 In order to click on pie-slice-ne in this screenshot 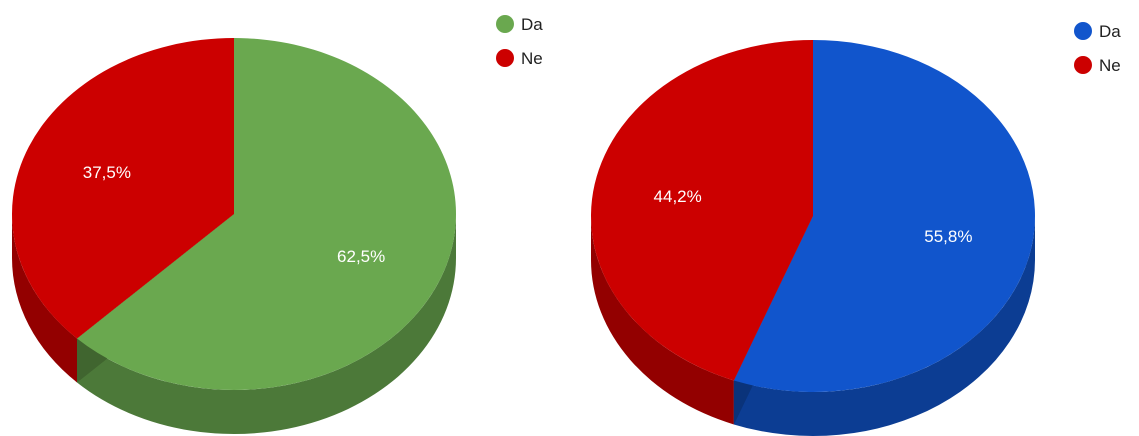, I will do `click(122, 188)`.